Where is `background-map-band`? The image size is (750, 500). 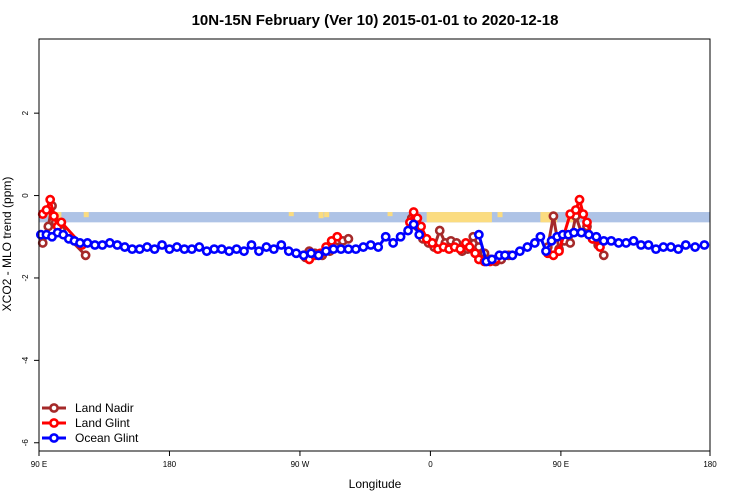
background-map-band is located at coordinates (374, 217).